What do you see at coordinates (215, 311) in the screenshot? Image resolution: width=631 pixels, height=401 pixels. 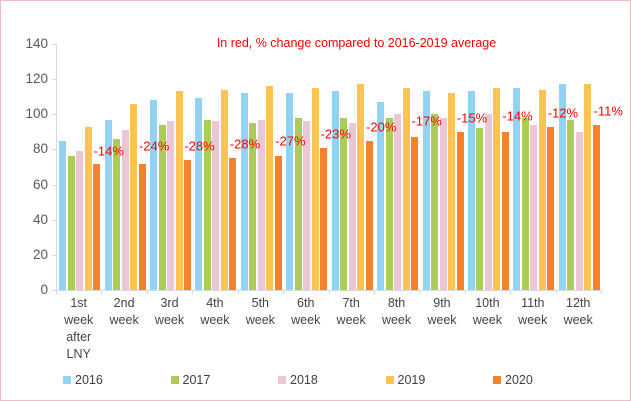 I see `x-axis-label: 4th week` at bounding box center [215, 311].